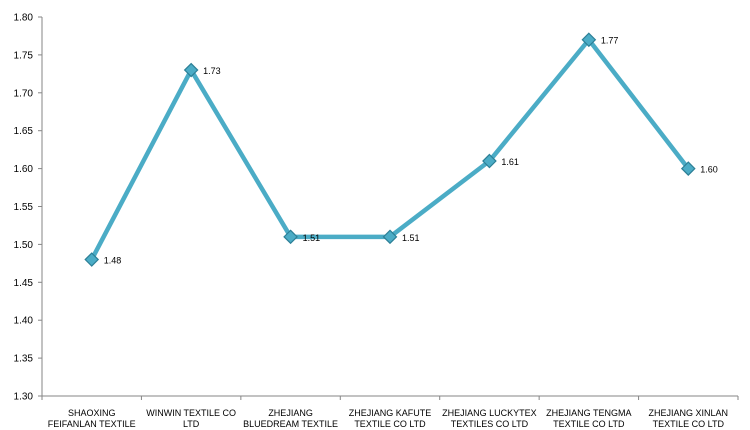 The width and height of the screenshot is (750, 430). What do you see at coordinates (610, 41) in the screenshot?
I see `data-value-label: 1.77` at bounding box center [610, 41].